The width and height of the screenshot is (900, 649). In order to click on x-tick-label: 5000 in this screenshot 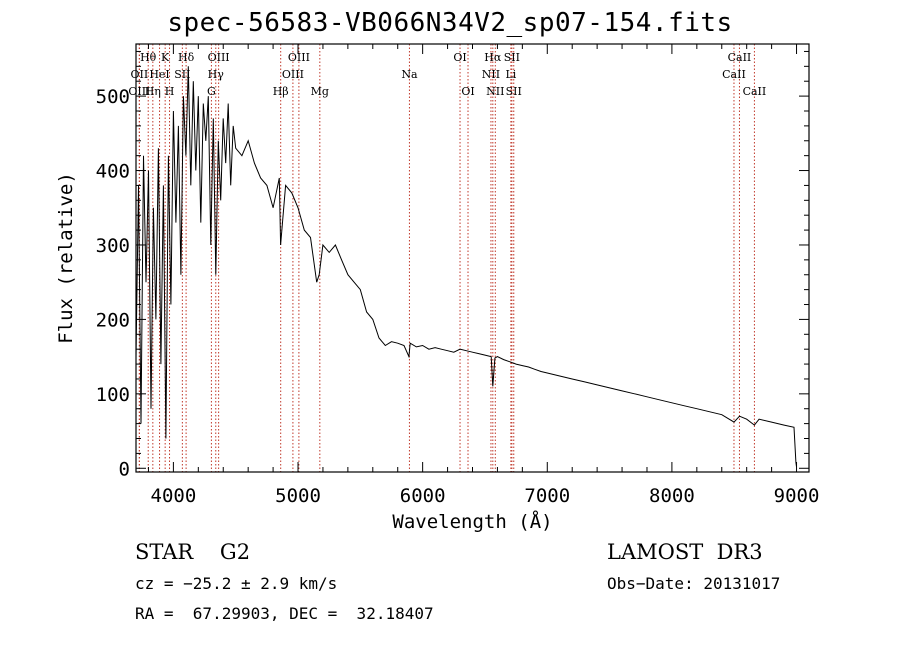, I will do `click(298, 496)`.